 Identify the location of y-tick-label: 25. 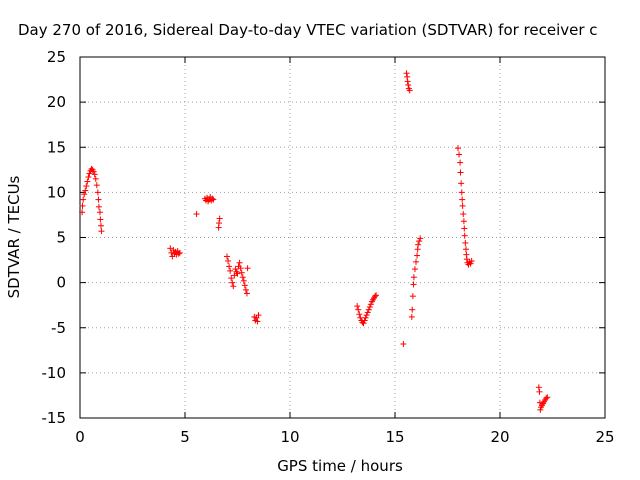
(56, 57).